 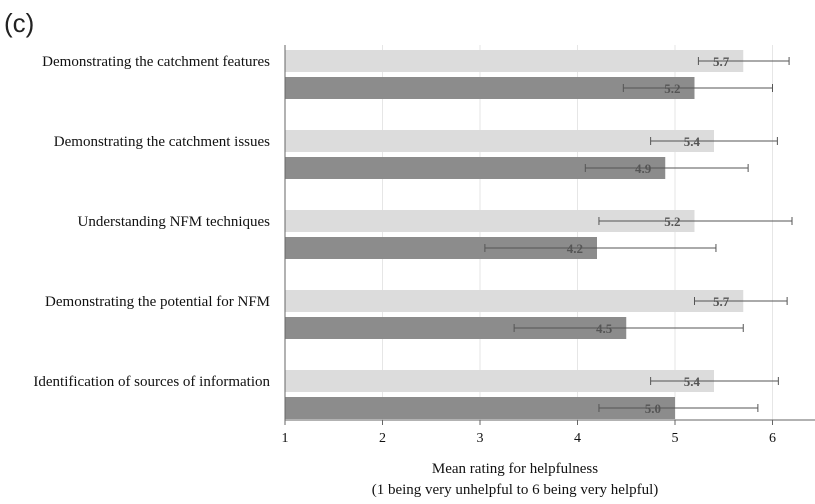 What do you see at coordinates (577, 438) in the screenshot?
I see `x-tick-label-4: 4` at bounding box center [577, 438].